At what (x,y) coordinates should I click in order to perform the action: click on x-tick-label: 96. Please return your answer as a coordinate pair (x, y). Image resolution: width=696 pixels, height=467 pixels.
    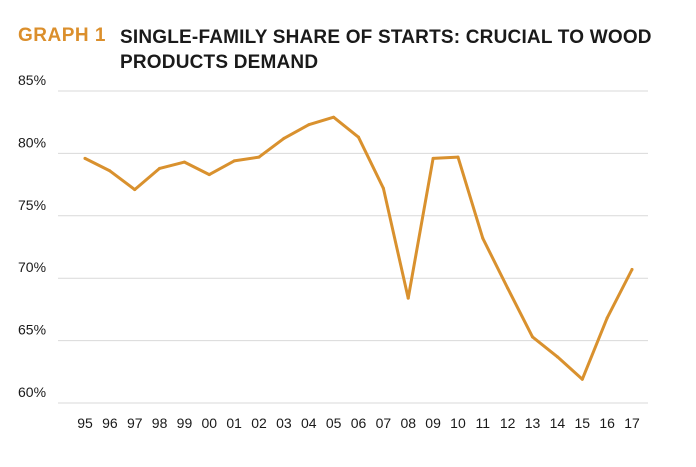
    Looking at the image, I should click on (110, 423).